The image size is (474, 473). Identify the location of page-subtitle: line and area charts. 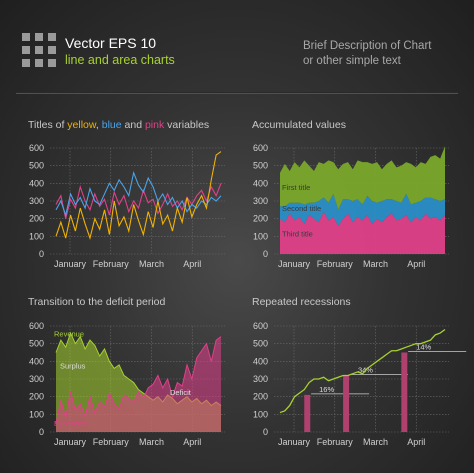
(120, 60).